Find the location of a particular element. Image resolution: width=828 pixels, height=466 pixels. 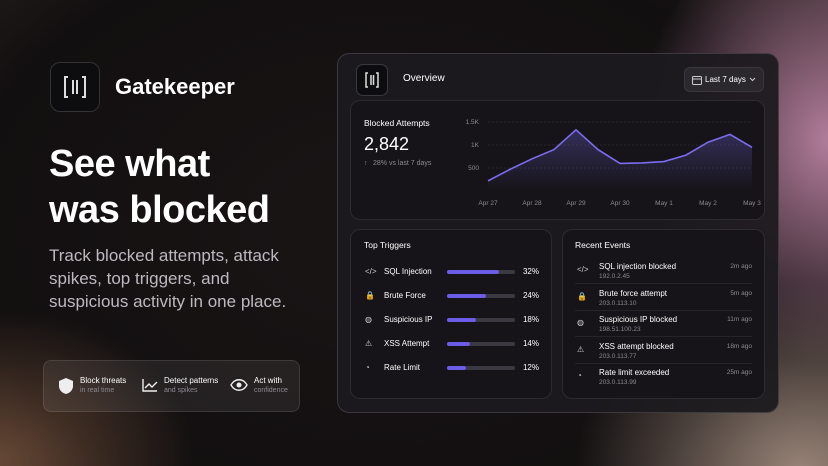

trigger-name: Suspicious IP is located at coordinates (408, 319).